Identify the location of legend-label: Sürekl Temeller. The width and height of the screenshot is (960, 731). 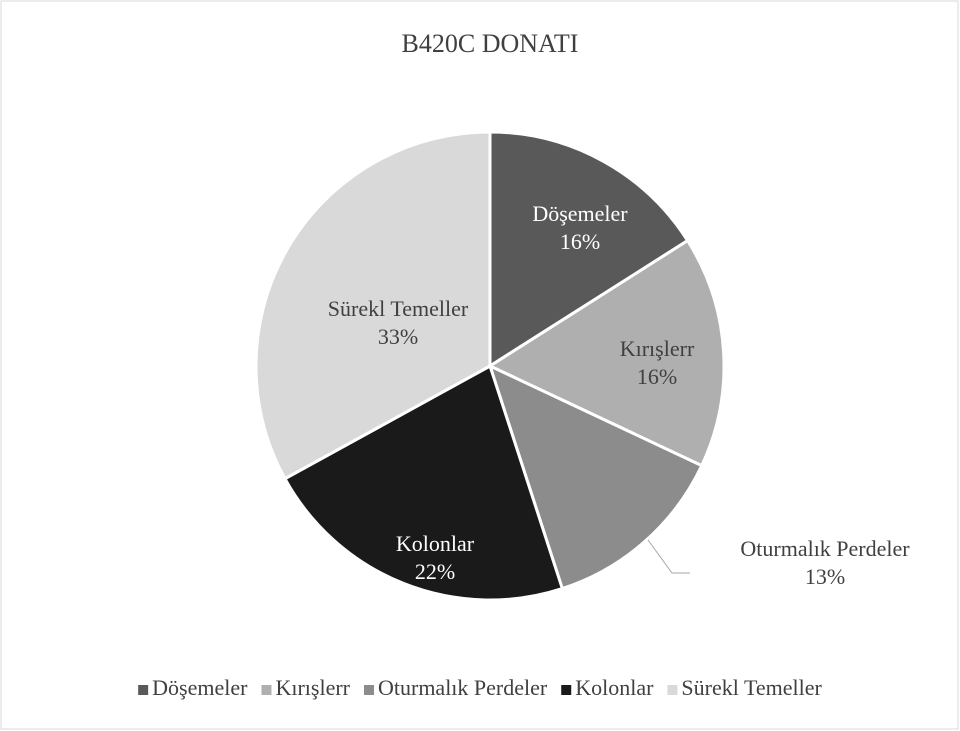
(751, 687).